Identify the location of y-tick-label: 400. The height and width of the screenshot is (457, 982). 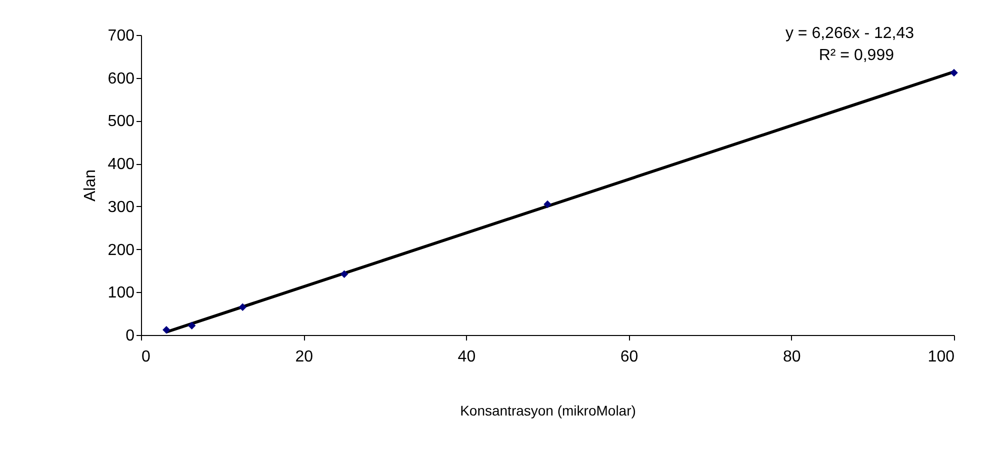
(121, 165).